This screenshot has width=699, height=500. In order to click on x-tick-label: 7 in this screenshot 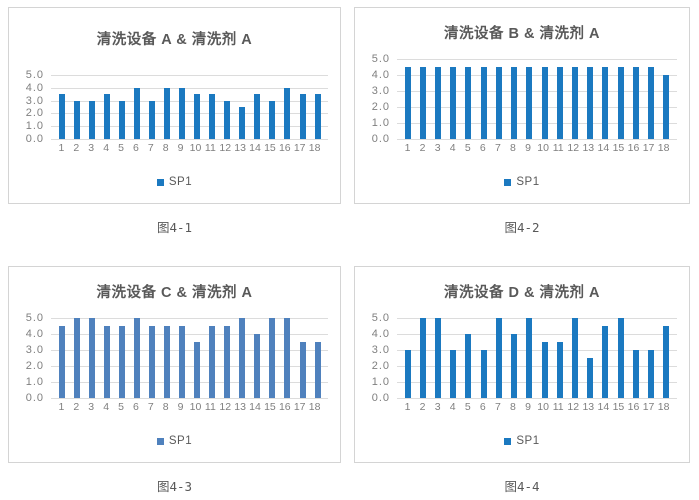, I will do `click(150, 148)`.